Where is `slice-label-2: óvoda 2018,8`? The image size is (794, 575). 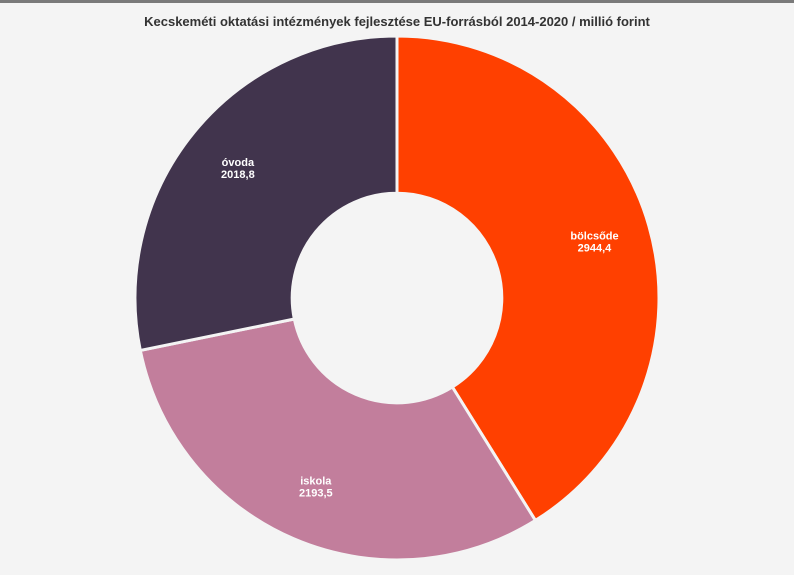 slice-label-2: óvoda 2018,8 is located at coordinates (238, 169).